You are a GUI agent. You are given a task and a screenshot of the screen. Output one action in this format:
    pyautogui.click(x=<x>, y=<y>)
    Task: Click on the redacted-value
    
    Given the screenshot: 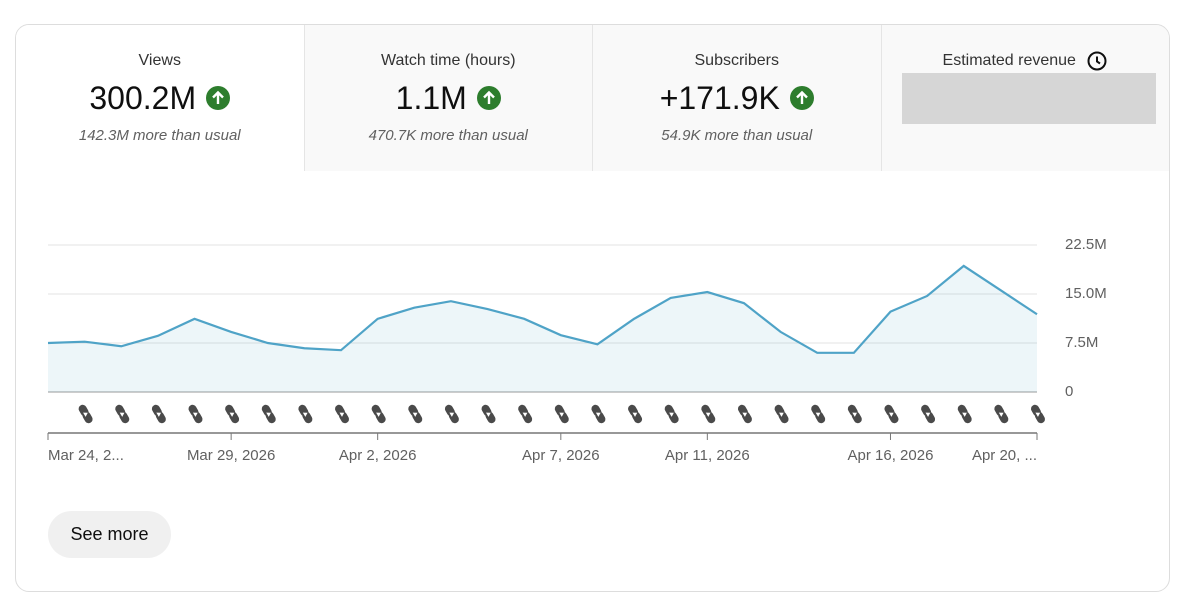 What is the action you would take?
    pyautogui.click(x=1028, y=98)
    